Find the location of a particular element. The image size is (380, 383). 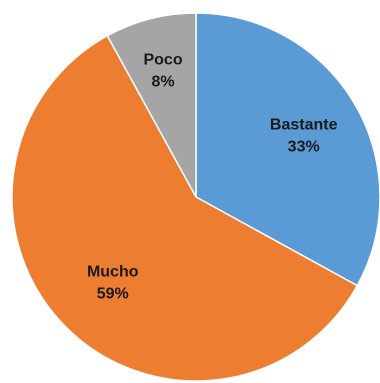

slice-percent-poco: 8% is located at coordinates (162, 82).